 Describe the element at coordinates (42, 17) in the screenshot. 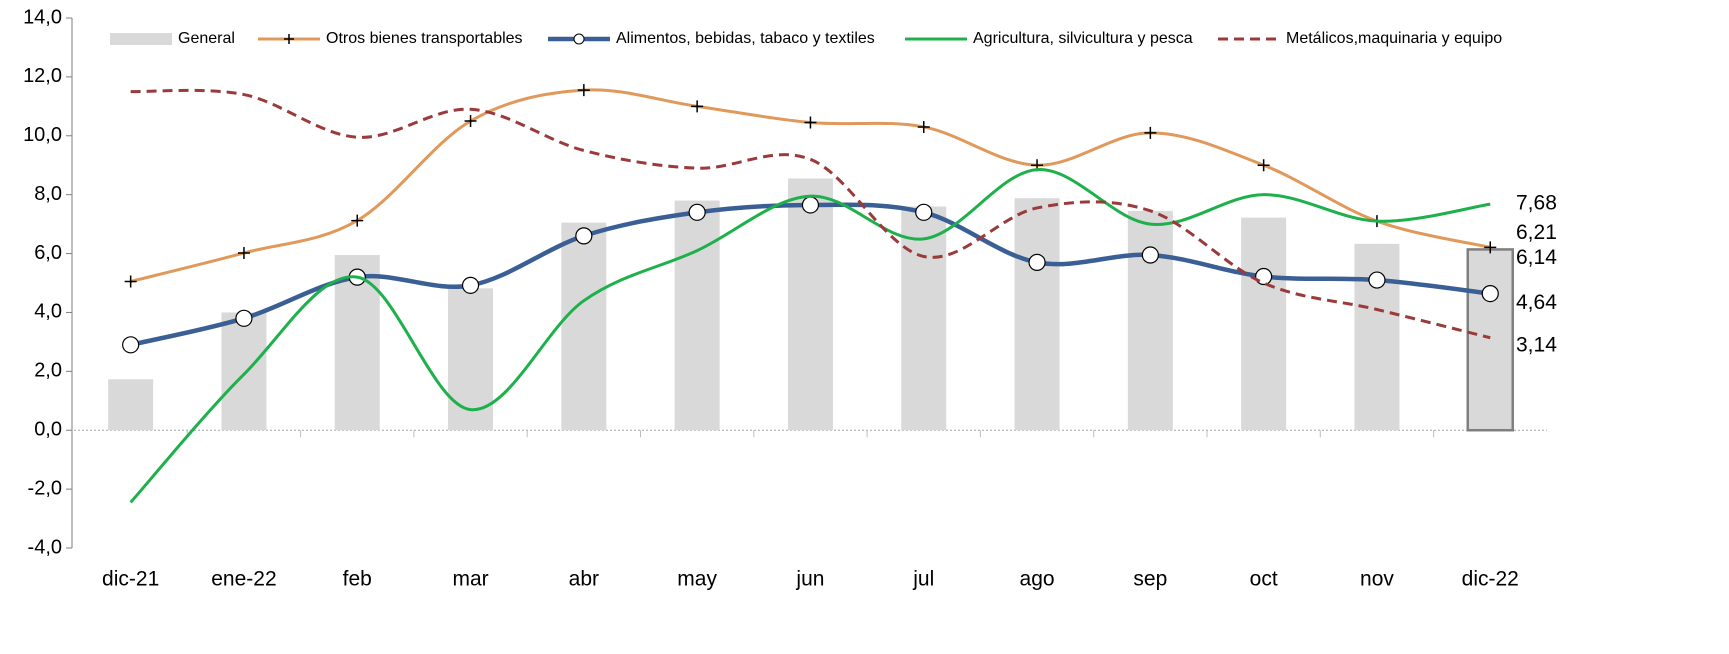

I see `y-tick-label: 14,0` at that location.